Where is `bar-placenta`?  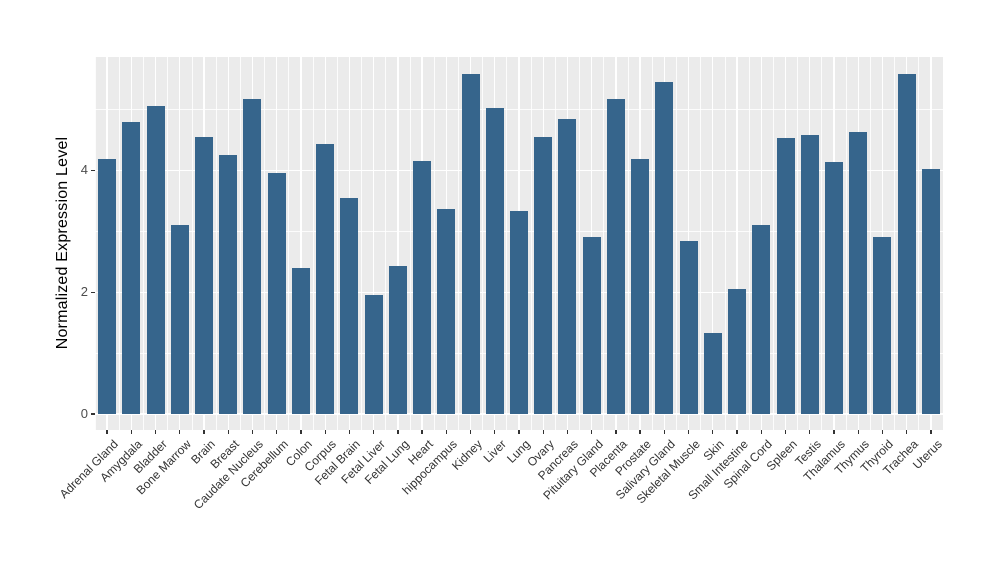 bar-placenta is located at coordinates (615, 256).